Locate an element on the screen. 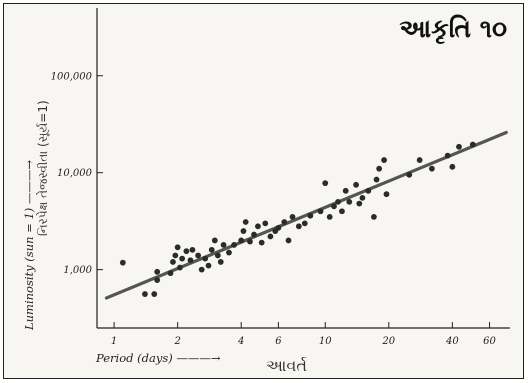 Image resolution: width=529 pixels, height=383 pixels. y-axis-label-gujarati: નિરપેક્ષ તેજસ્વીતા (સૂર્ય=1) is located at coordinates (43, 168).